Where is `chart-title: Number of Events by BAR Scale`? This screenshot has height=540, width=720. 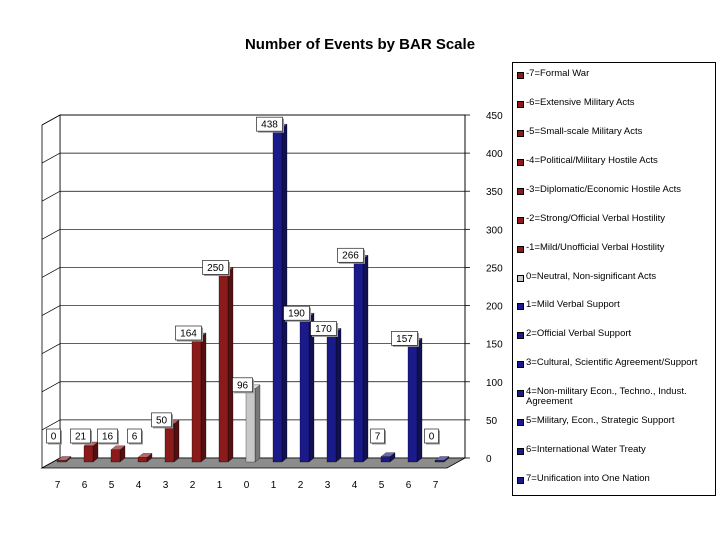
chart-title: Number of Events by BAR Scale is located at coordinates (360, 44).